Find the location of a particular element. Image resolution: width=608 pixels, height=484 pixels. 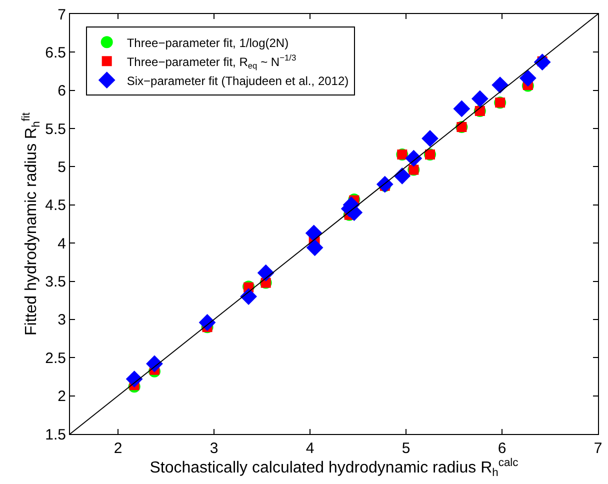

y-tick-label: 4 is located at coordinates (62, 243).